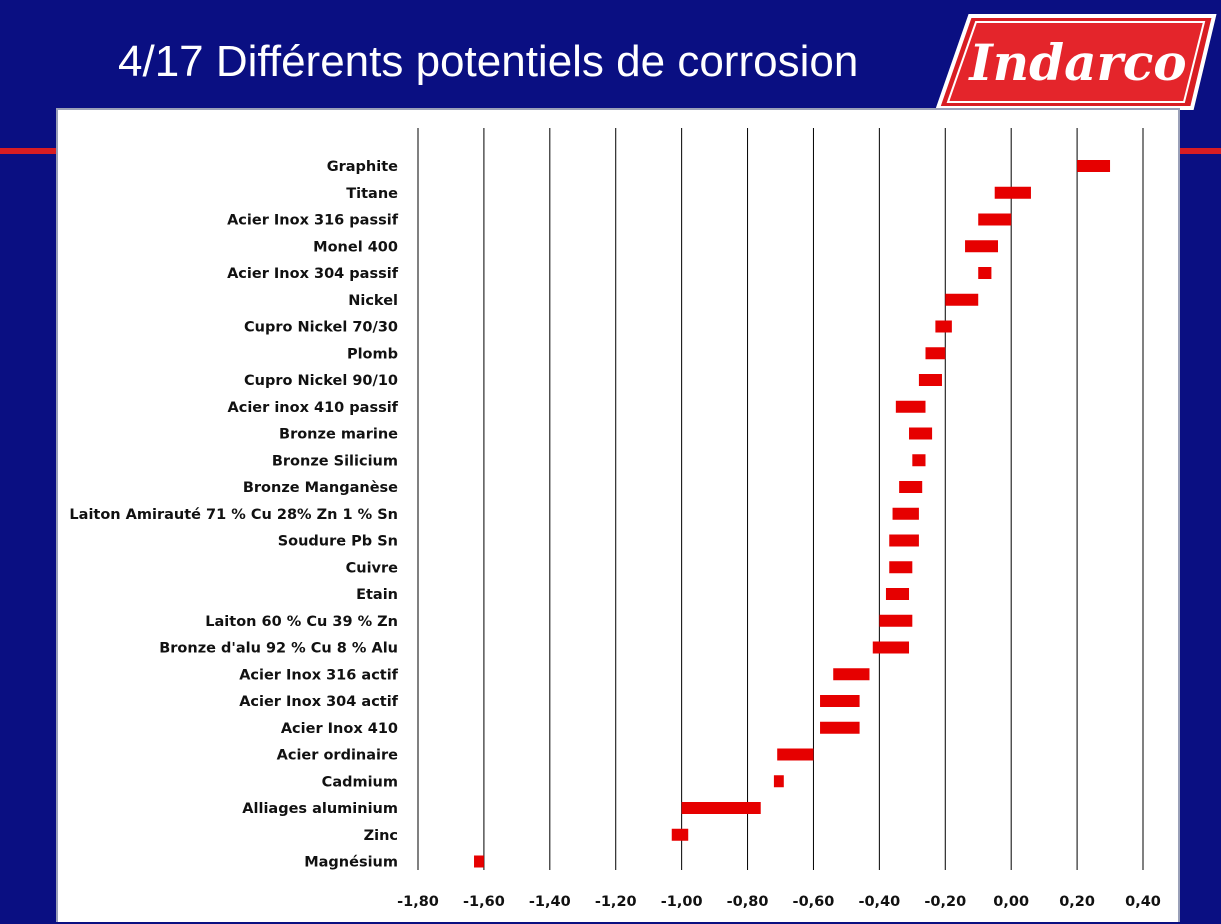  I want to click on header-rule-left, so click(28, 151).